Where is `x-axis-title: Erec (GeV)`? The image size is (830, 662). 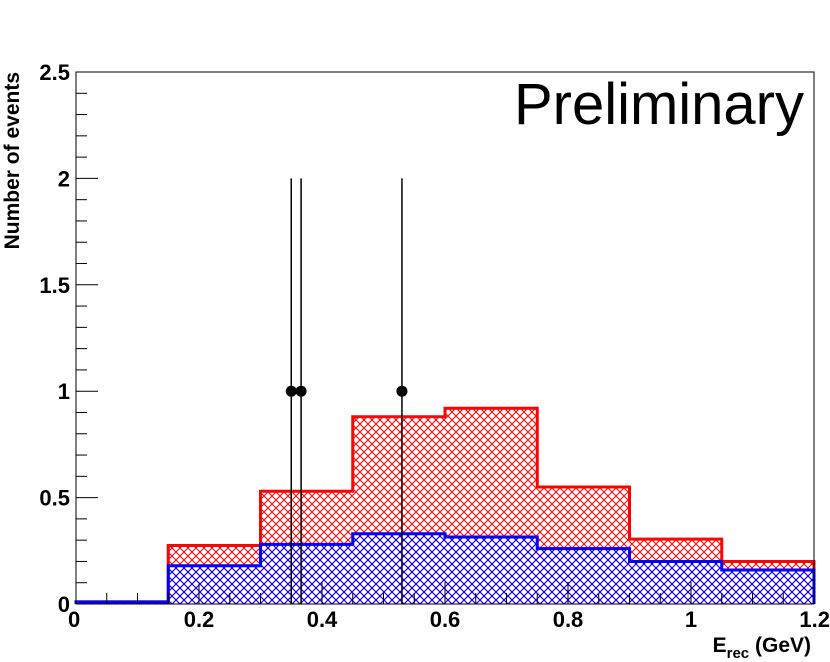
x-axis-title: Erec (GeV) is located at coordinates (762, 648).